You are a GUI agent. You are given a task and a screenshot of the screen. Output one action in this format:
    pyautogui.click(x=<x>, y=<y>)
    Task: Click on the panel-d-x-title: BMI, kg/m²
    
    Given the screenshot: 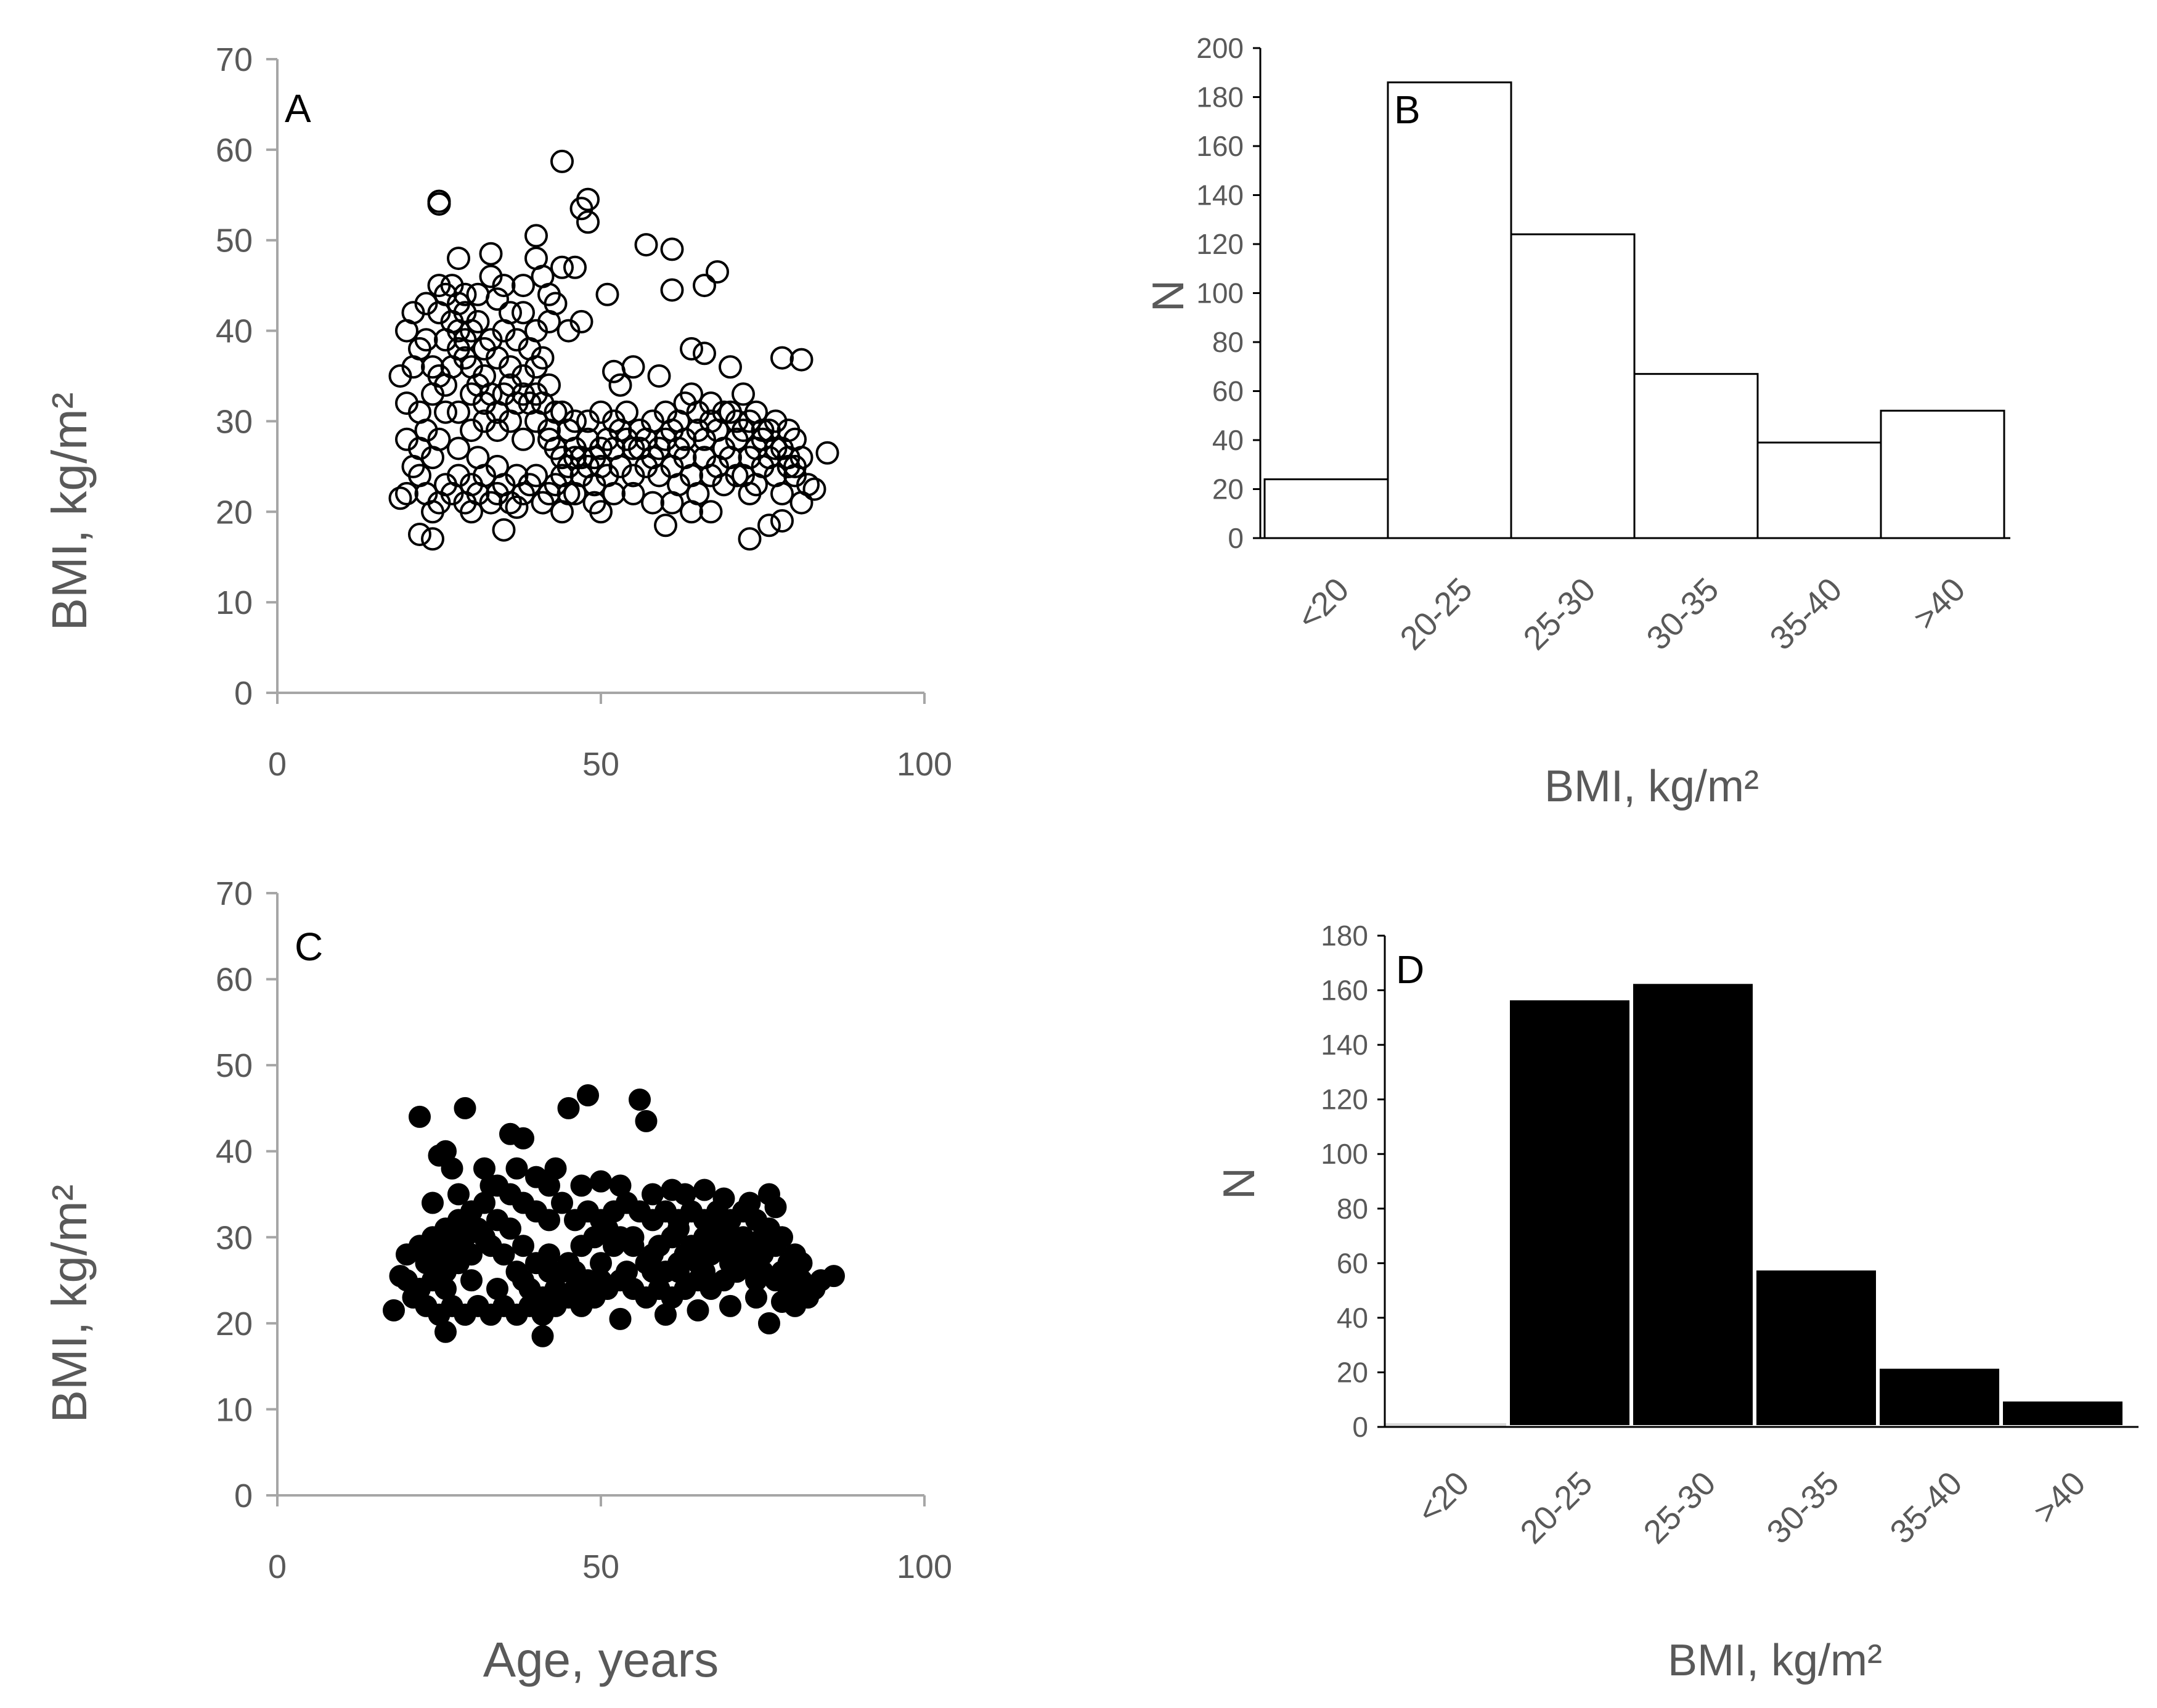 What is the action you would take?
    pyautogui.click(x=1775, y=1660)
    